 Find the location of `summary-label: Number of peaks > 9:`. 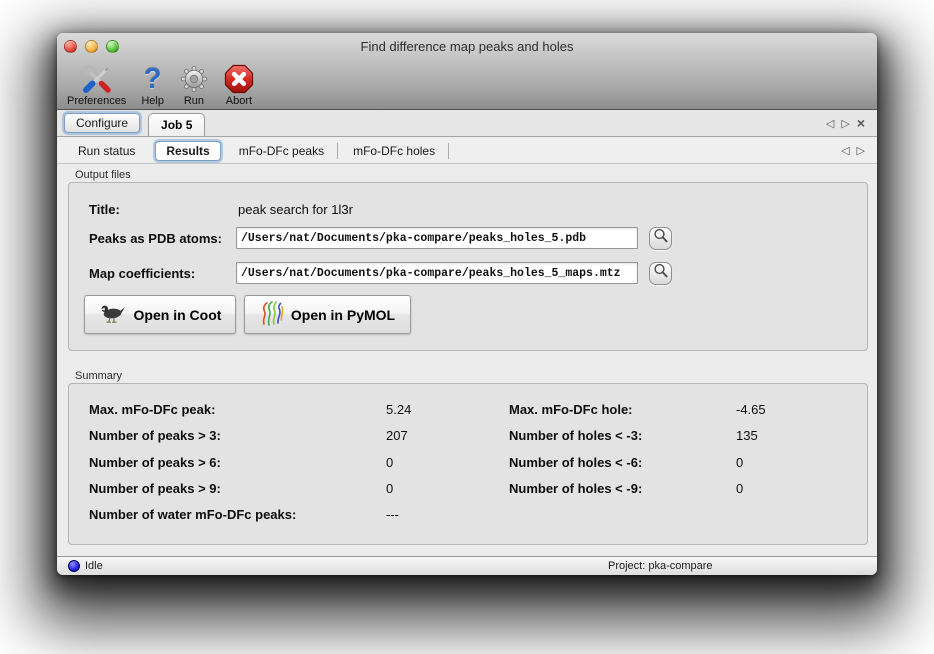

summary-label: Number of peaks > 9: is located at coordinates (155, 488).